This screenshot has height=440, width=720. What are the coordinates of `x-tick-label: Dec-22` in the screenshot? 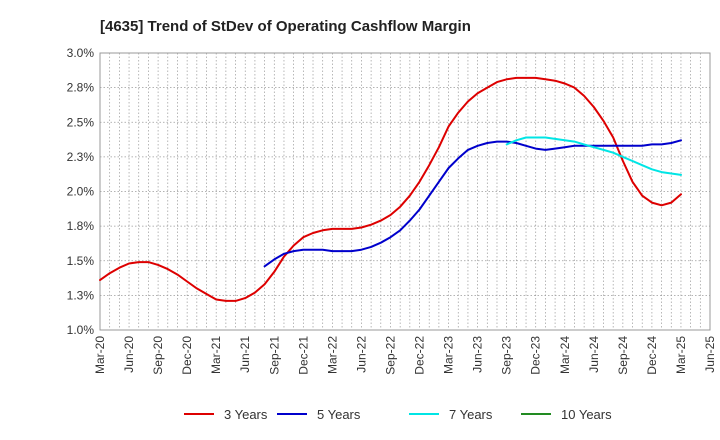 It's located at (420, 355).